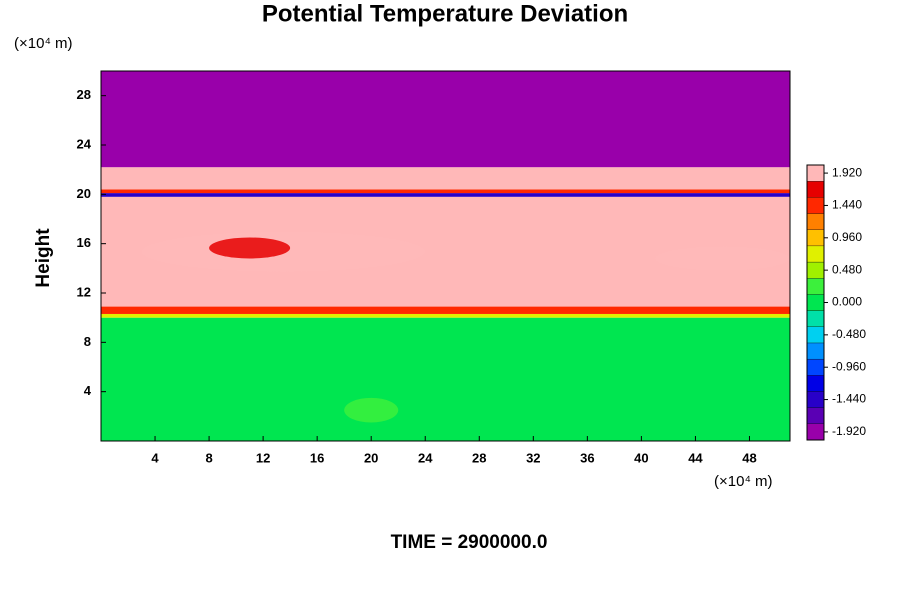 This screenshot has width=900, height=605. Describe the element at coordinates (847, 172) in the screenshot. I see `colorbar-tick-label: 1.920` at that location.